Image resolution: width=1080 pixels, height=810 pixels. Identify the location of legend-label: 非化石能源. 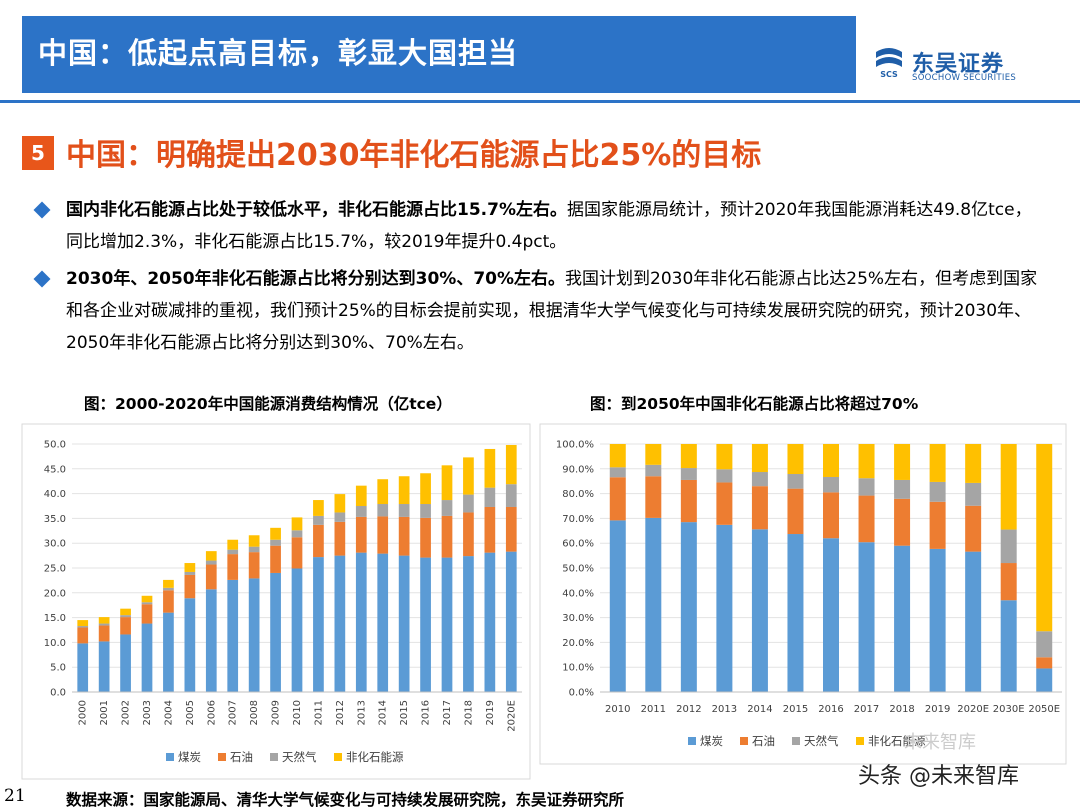
(897, 741).